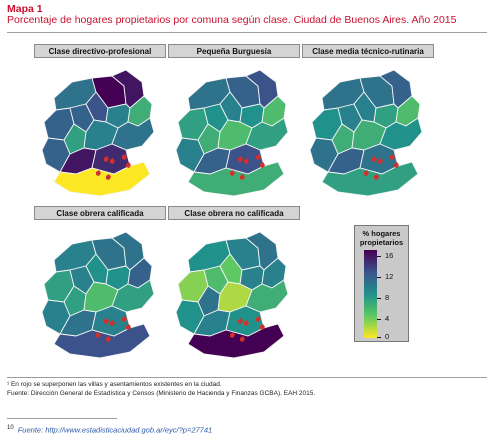  Describe the element at coordinates (387, 336) in the screenshot. I see `legend-tick-0: 0` at that location.